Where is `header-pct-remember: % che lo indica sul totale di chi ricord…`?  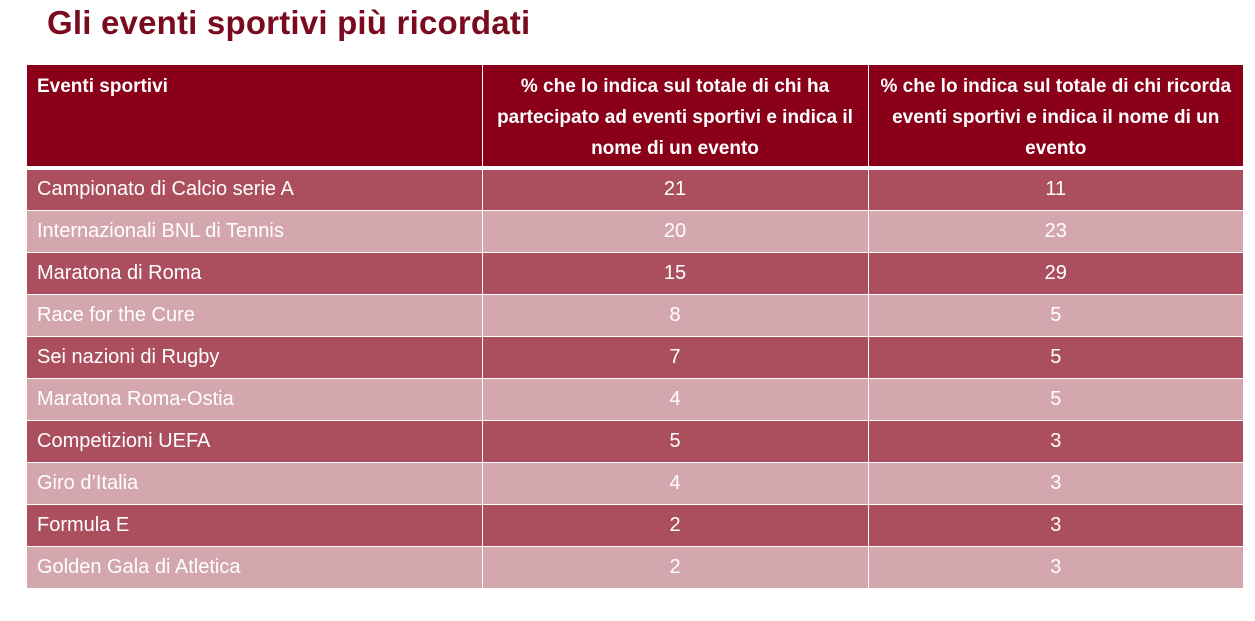 header-pct-remember: % che lo indica sul totale di chi ricord… is located at coordinates (1055, 116).